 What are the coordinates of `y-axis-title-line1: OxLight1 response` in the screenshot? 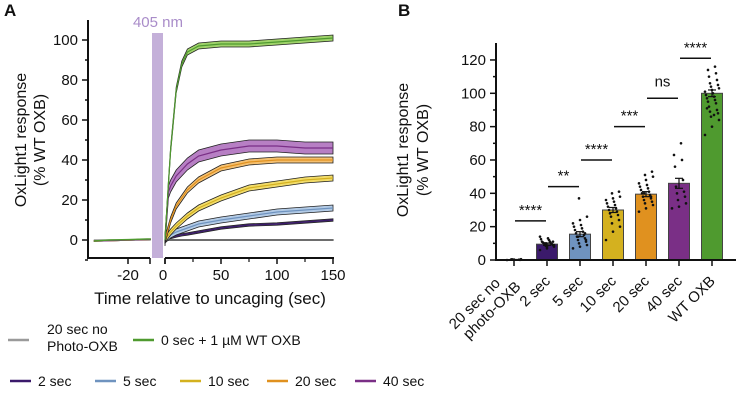 It's located at (403, 150).